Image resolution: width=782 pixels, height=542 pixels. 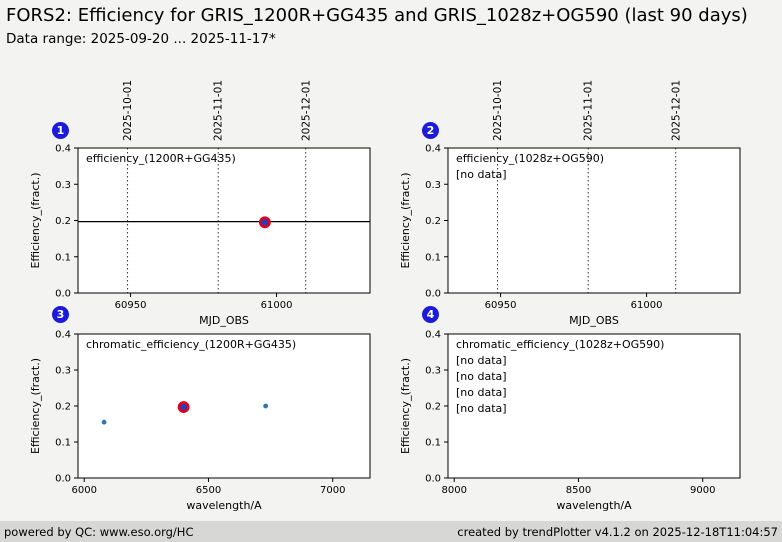 I want to click on plot-3-badge: 3, so click(x=60, y=314).